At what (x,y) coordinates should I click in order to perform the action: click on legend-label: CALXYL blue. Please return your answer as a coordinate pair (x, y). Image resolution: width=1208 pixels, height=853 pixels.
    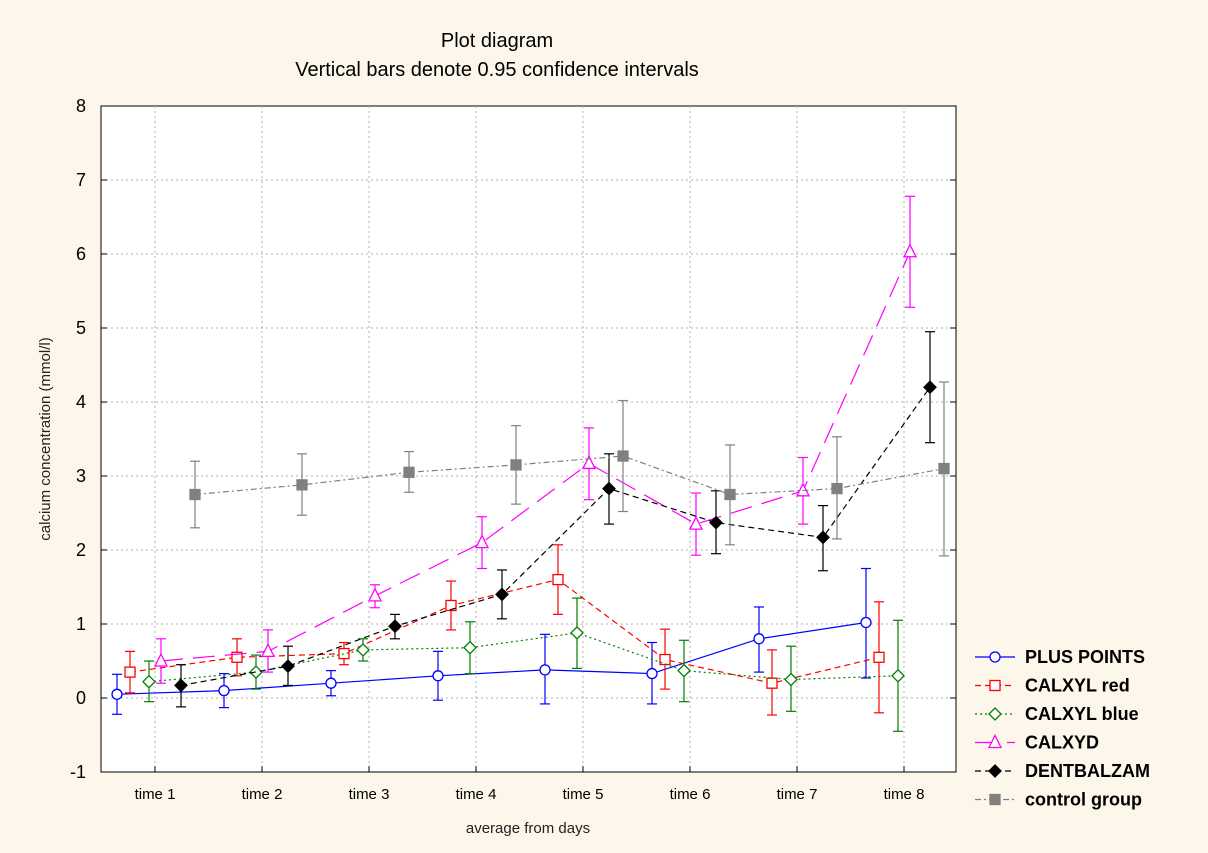
    Looking at the image, I should click on (1082, 714).